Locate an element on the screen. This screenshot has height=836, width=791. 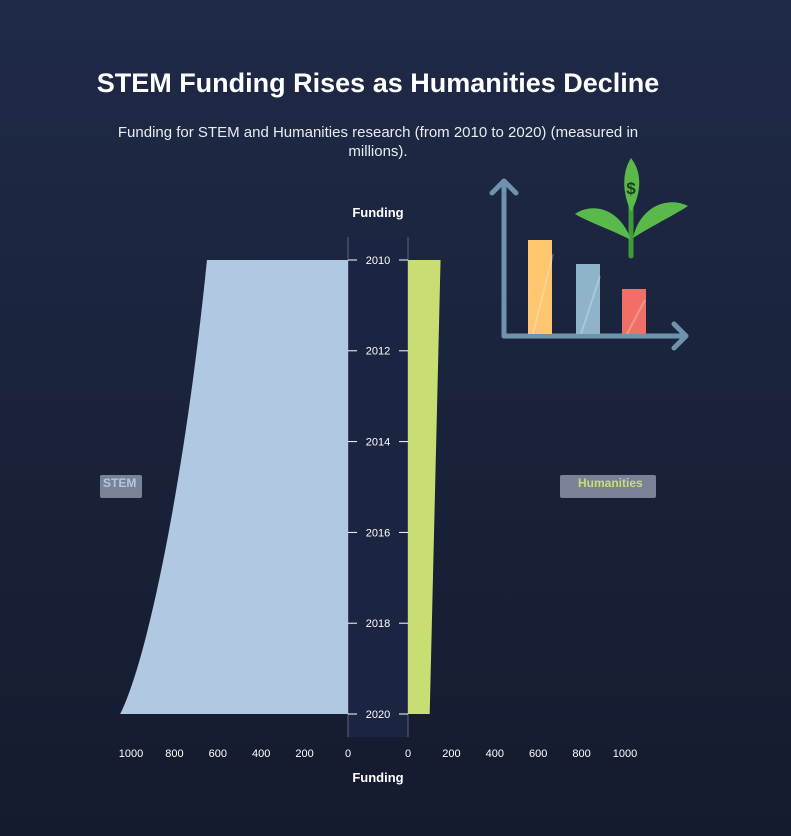
year-label-2018: 2018 is located at coordinates (378, 624).